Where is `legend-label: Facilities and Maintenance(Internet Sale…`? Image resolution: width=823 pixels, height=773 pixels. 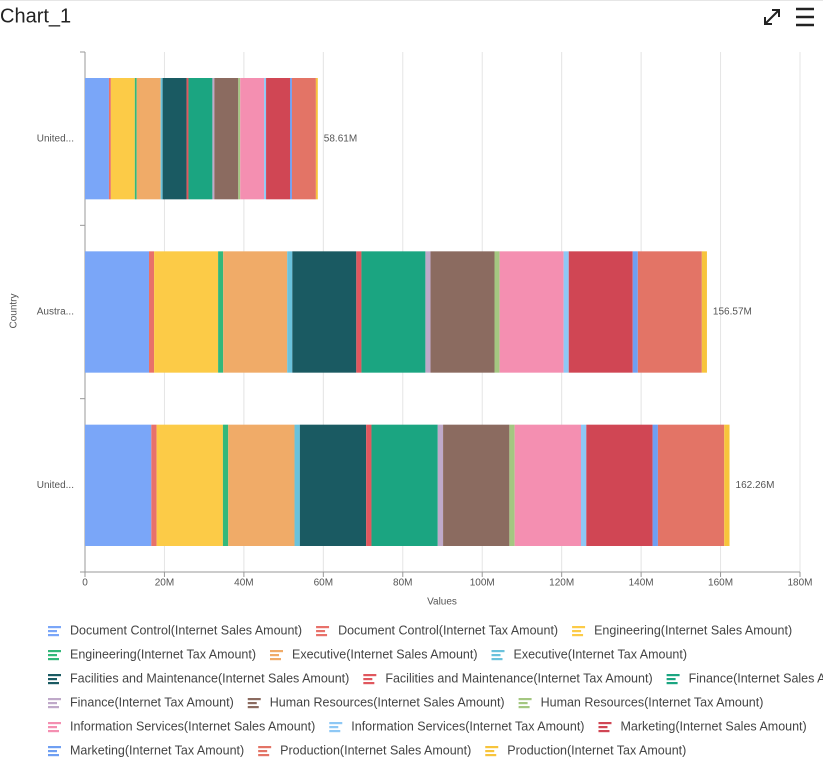
legend-label: Facilities and Maintenance(Internet Sale… is located at coordinates (209, 678).